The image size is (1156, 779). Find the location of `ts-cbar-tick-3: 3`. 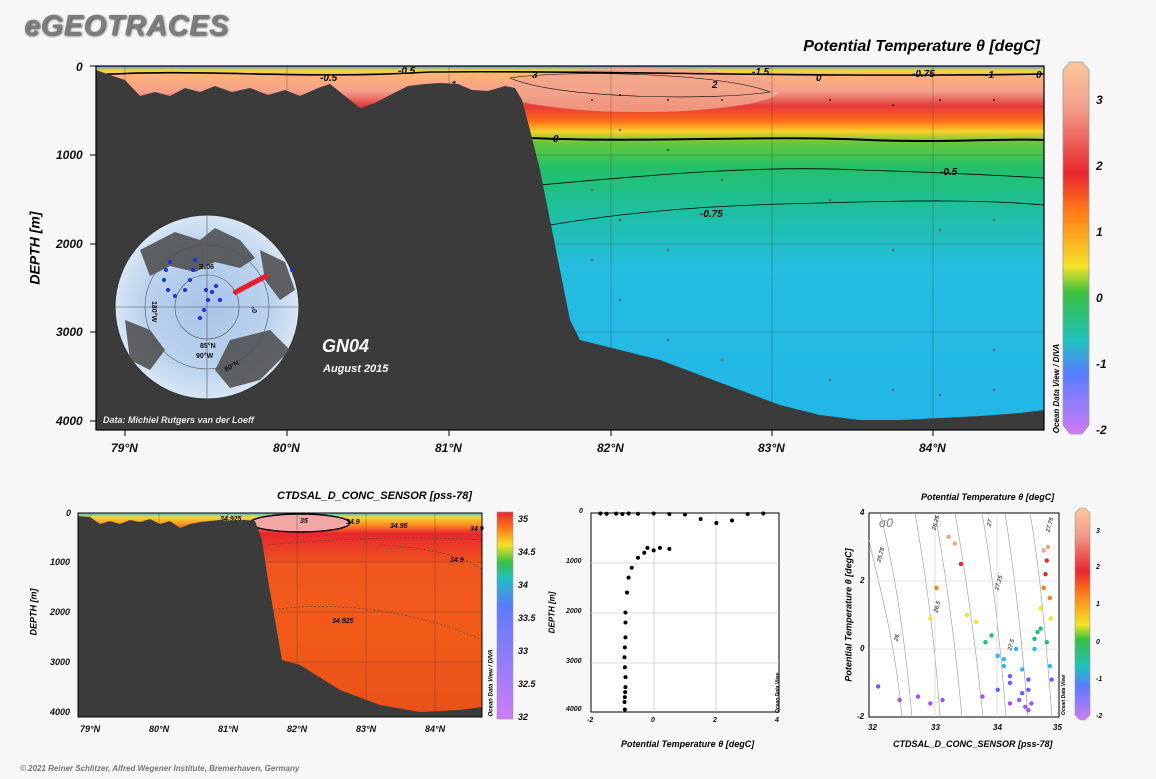

ts-cbar-tick-3: 3 is located at coordinates (1098, 531).